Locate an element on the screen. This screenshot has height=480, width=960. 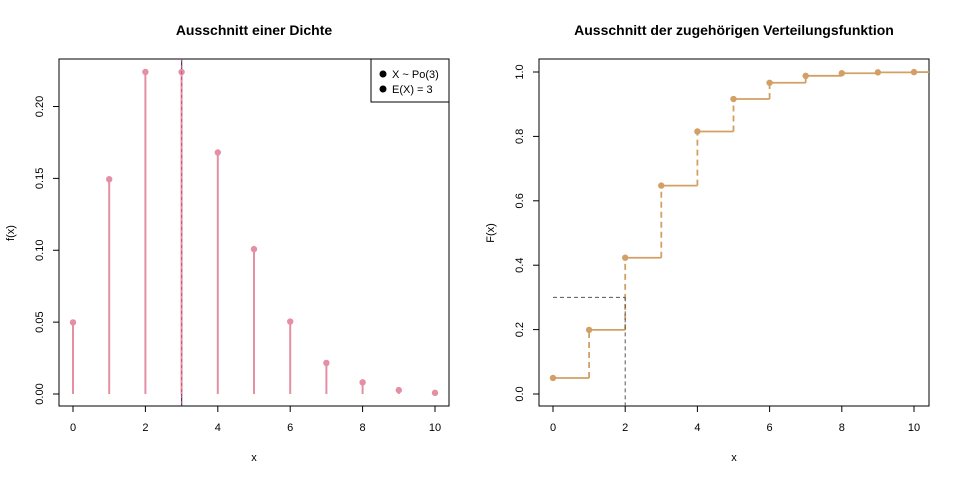
cdf-x-axis: 0 2 4 6 8 10 is located at coordinates (735, 420).